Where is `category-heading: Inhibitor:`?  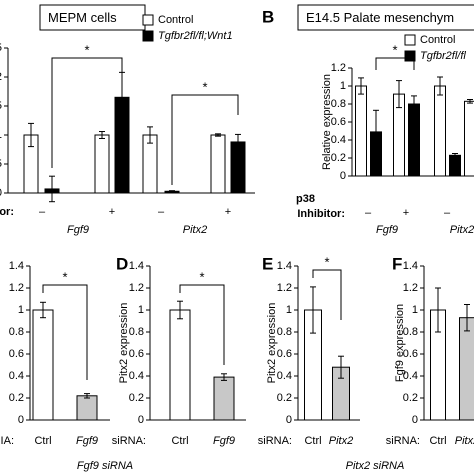
category-heading: Inhibitor: is located at coordinates (321, 214).